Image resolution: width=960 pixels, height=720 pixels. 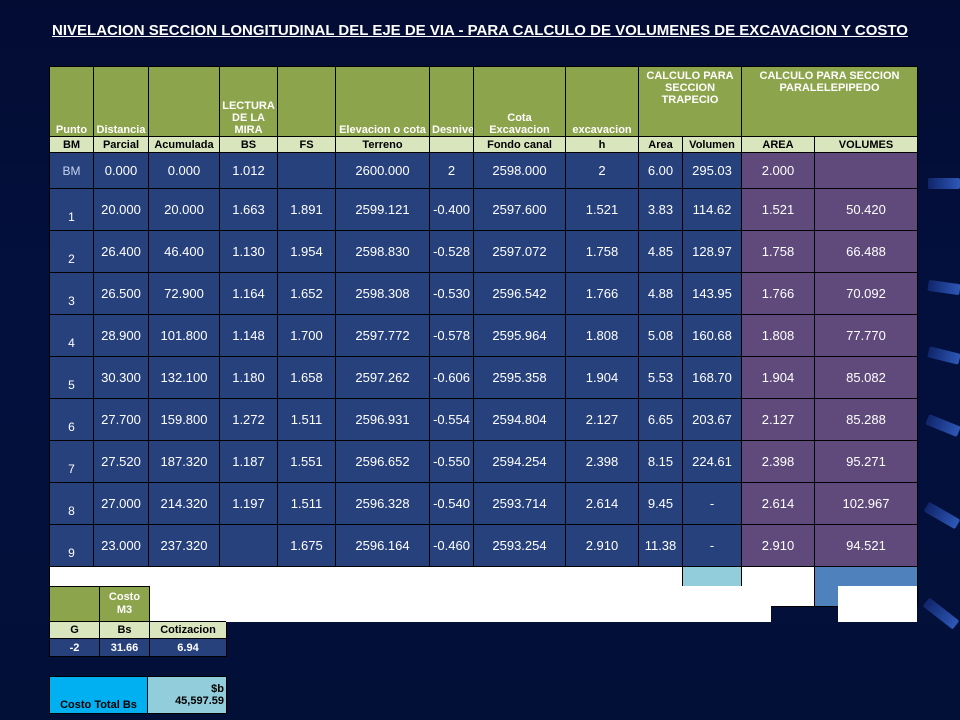 I want to click on table-cell: 2596.542, so click(x=519, y=293).